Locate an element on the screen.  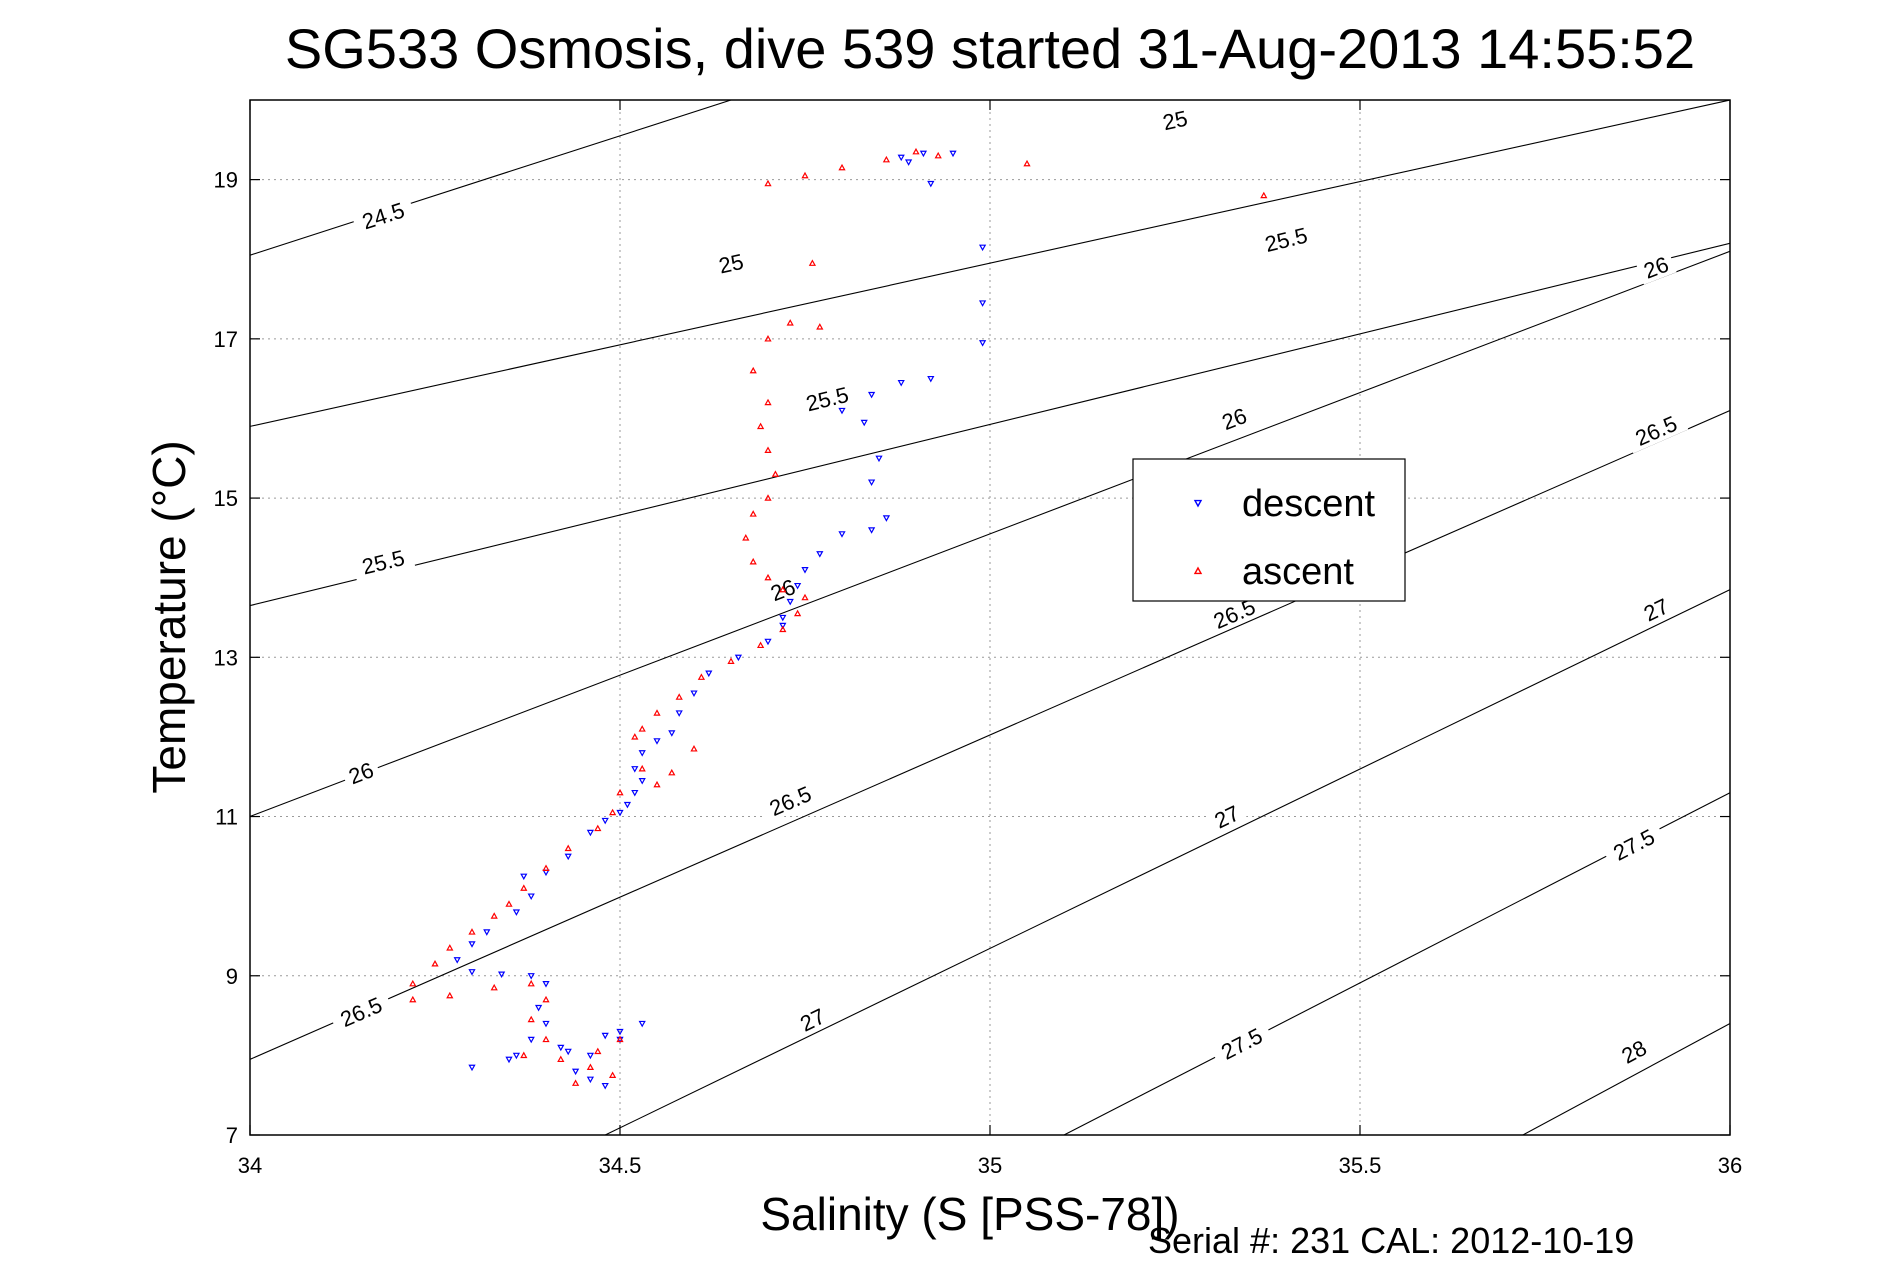
y-tick-label: 11 is located at coordinates (226, 817).